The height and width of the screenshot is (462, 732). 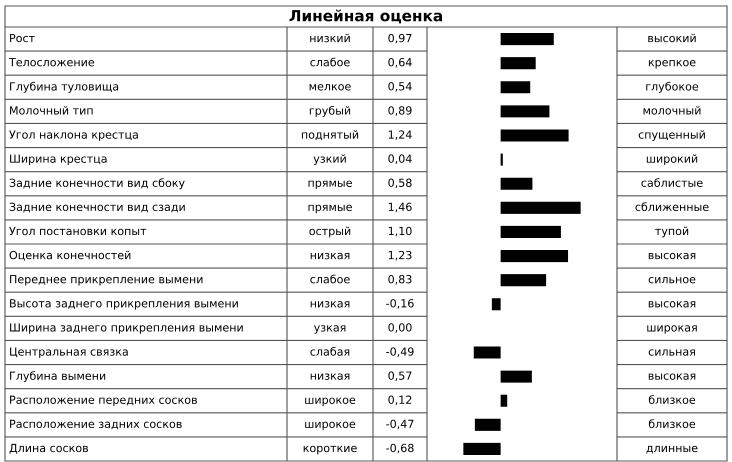 I want to click on y-tick-label: Задние конечности вид сзади, so click(x=97, y=207).